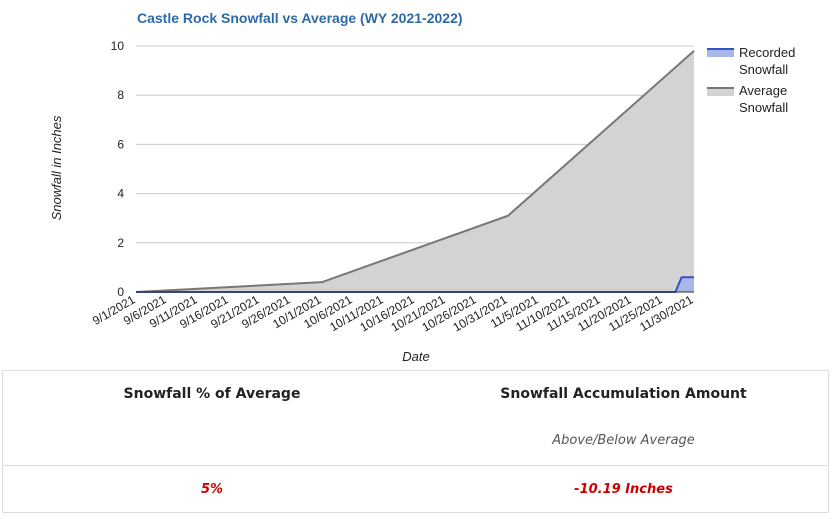 This screenshot has width=834, height=521. I want to click on accum-subheading: Above/Below Average, so click(623, 440).